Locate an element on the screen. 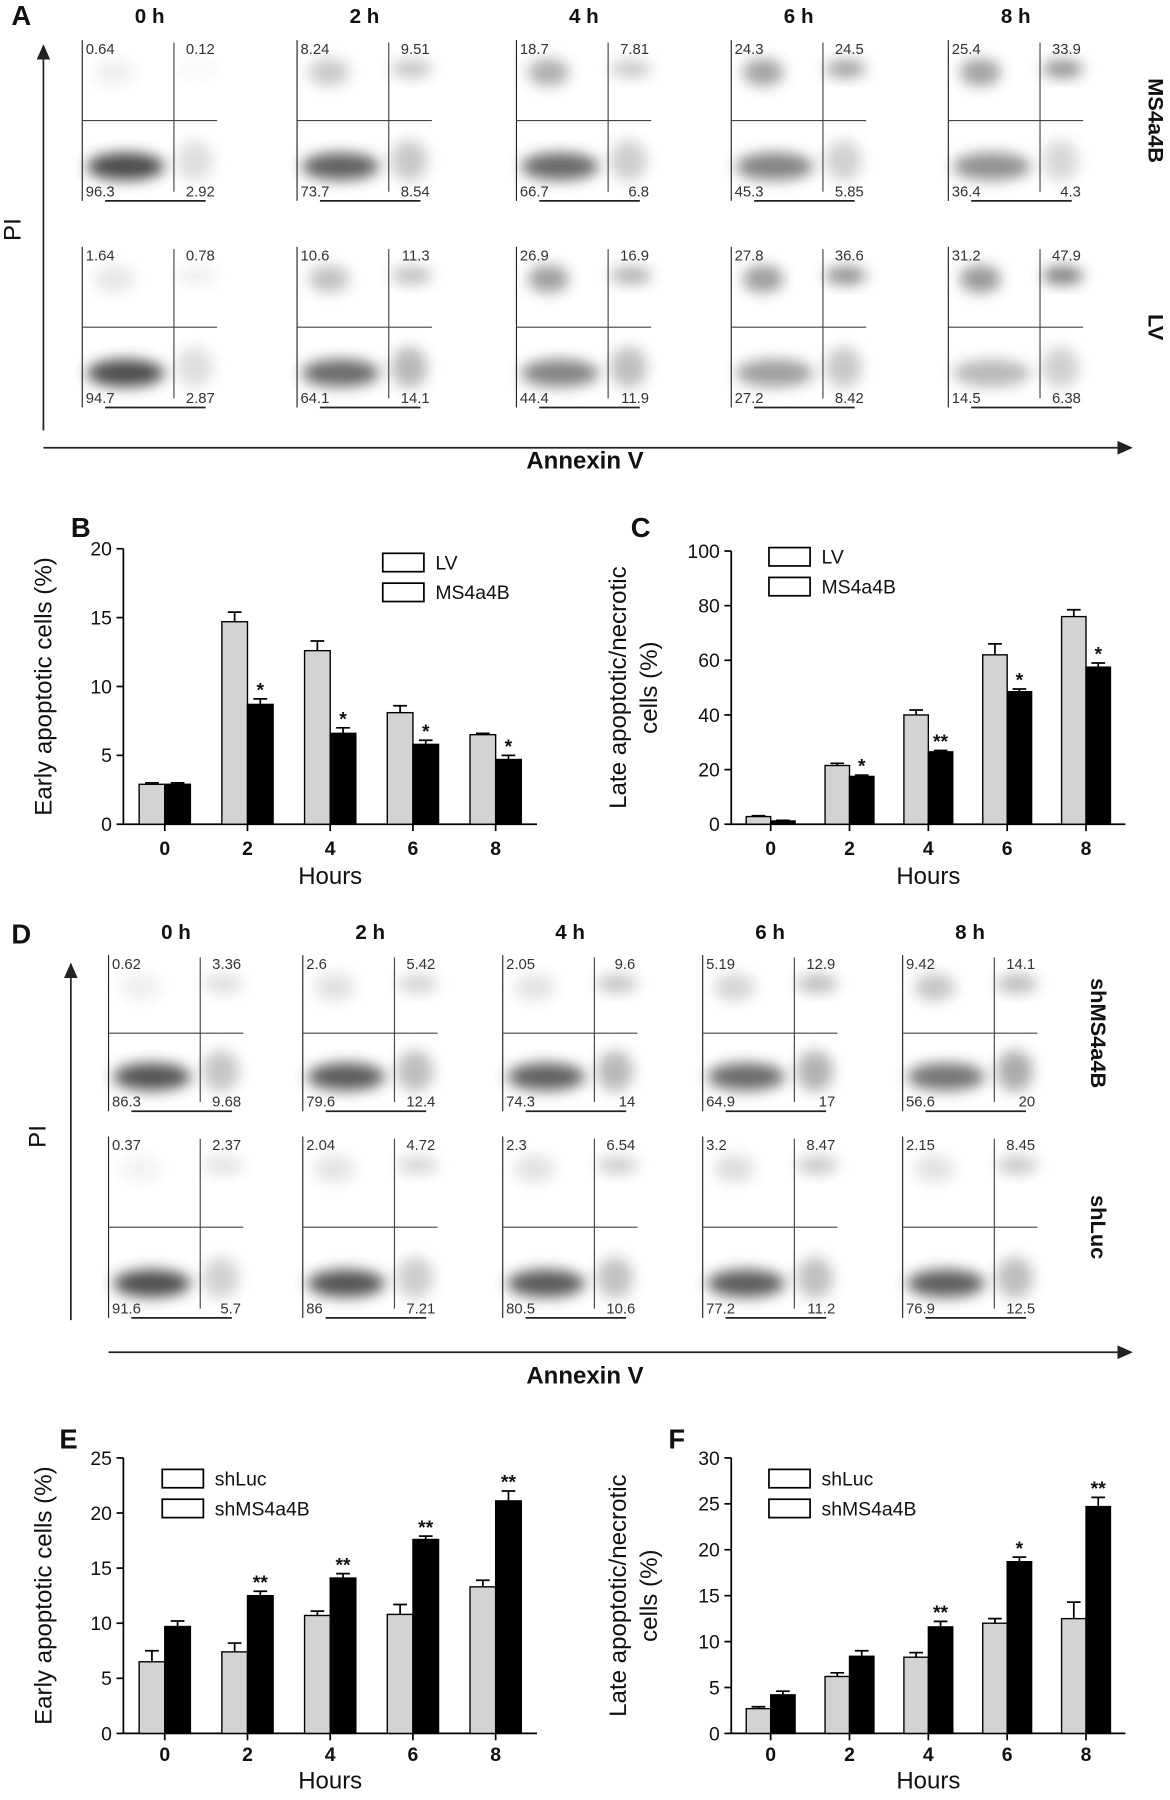  y-tick-label: 10 is located at coordinates (101, 687).